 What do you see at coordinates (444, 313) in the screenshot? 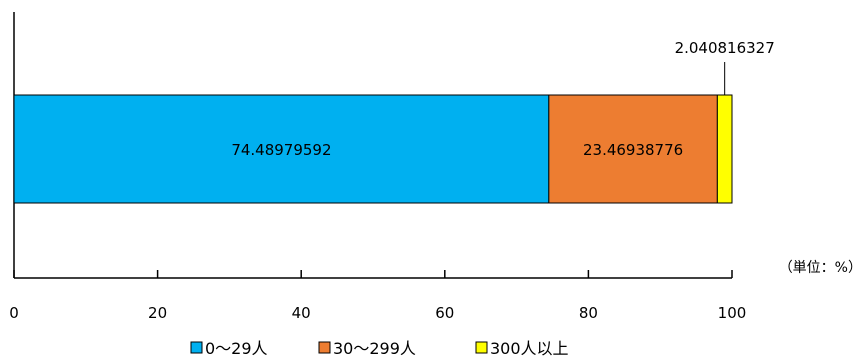
I see `x-tick-label-60: 60` at bounding box center [444, 313].